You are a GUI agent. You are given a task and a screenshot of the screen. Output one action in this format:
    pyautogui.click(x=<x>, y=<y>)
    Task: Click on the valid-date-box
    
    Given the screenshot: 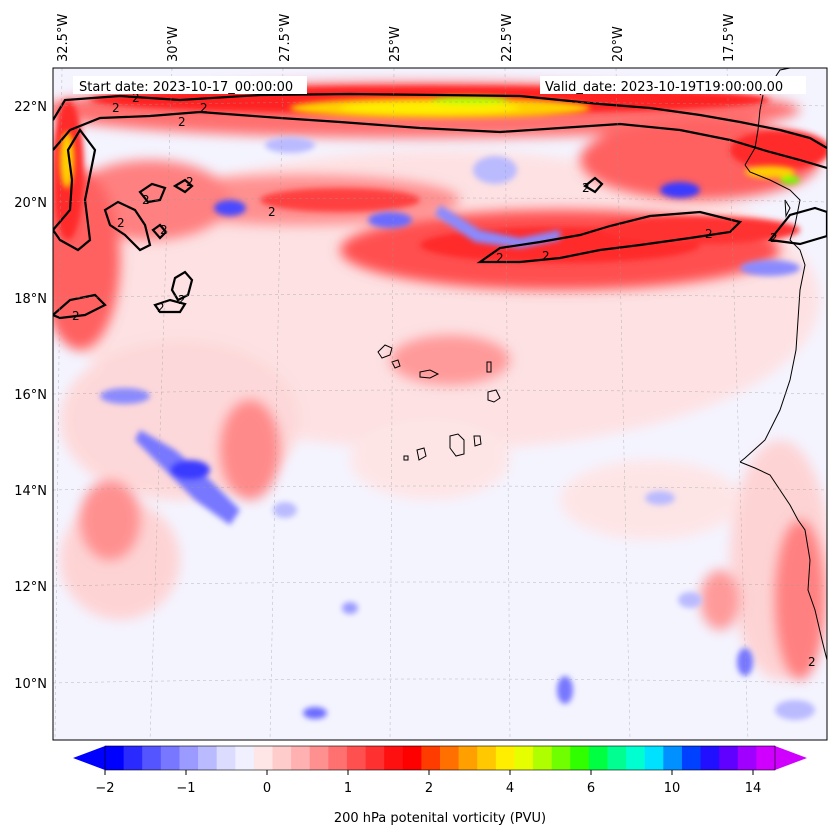 What is the action you would take?
    pyautogui.click(x=673, y=85)
    